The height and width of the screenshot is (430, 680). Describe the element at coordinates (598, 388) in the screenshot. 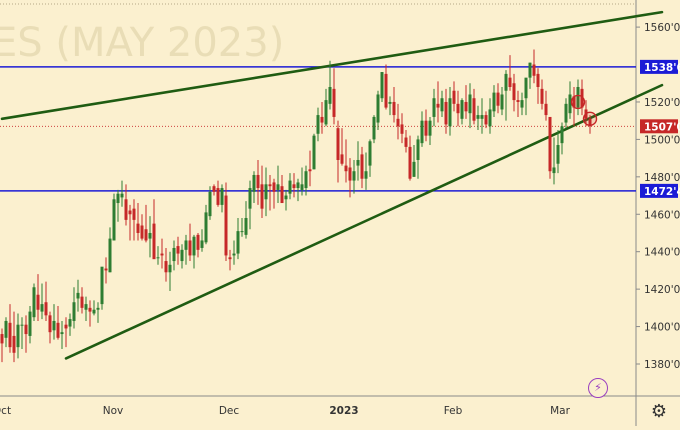

I see `lightning-icon: ⚡` at that location.